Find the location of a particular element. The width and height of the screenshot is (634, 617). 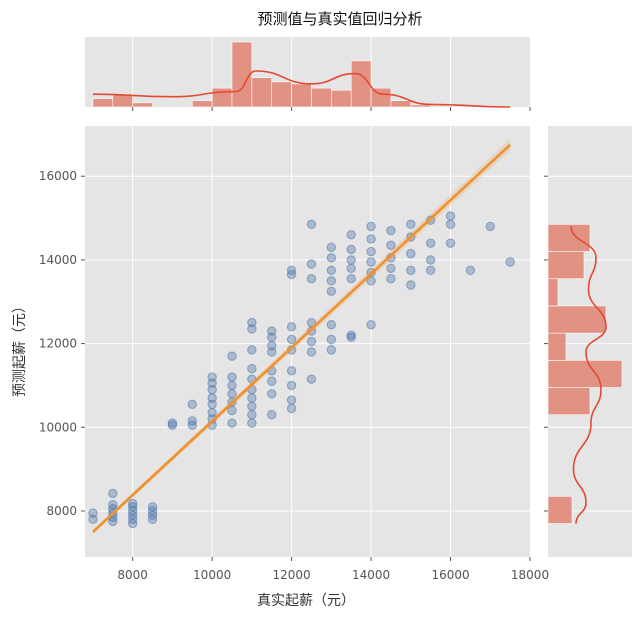

y-tick-label: 8000 is located at coordinates (61, 511).